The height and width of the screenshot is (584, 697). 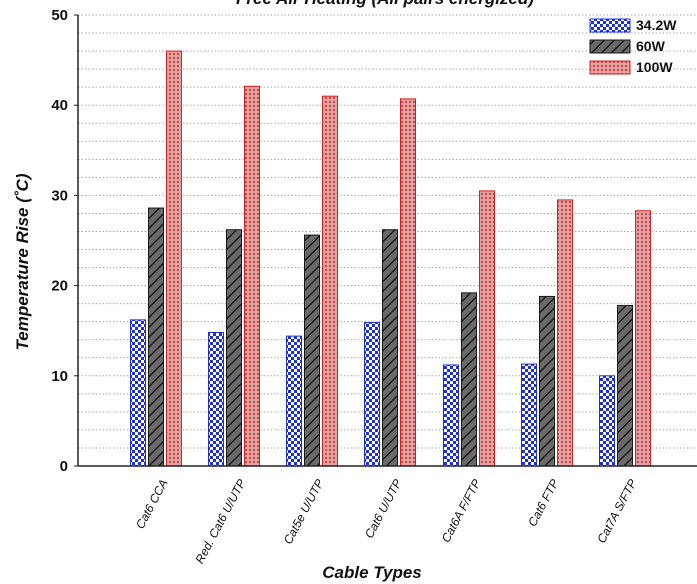 I want to click on y-tick-label: 40, so click(x=59, y=105).